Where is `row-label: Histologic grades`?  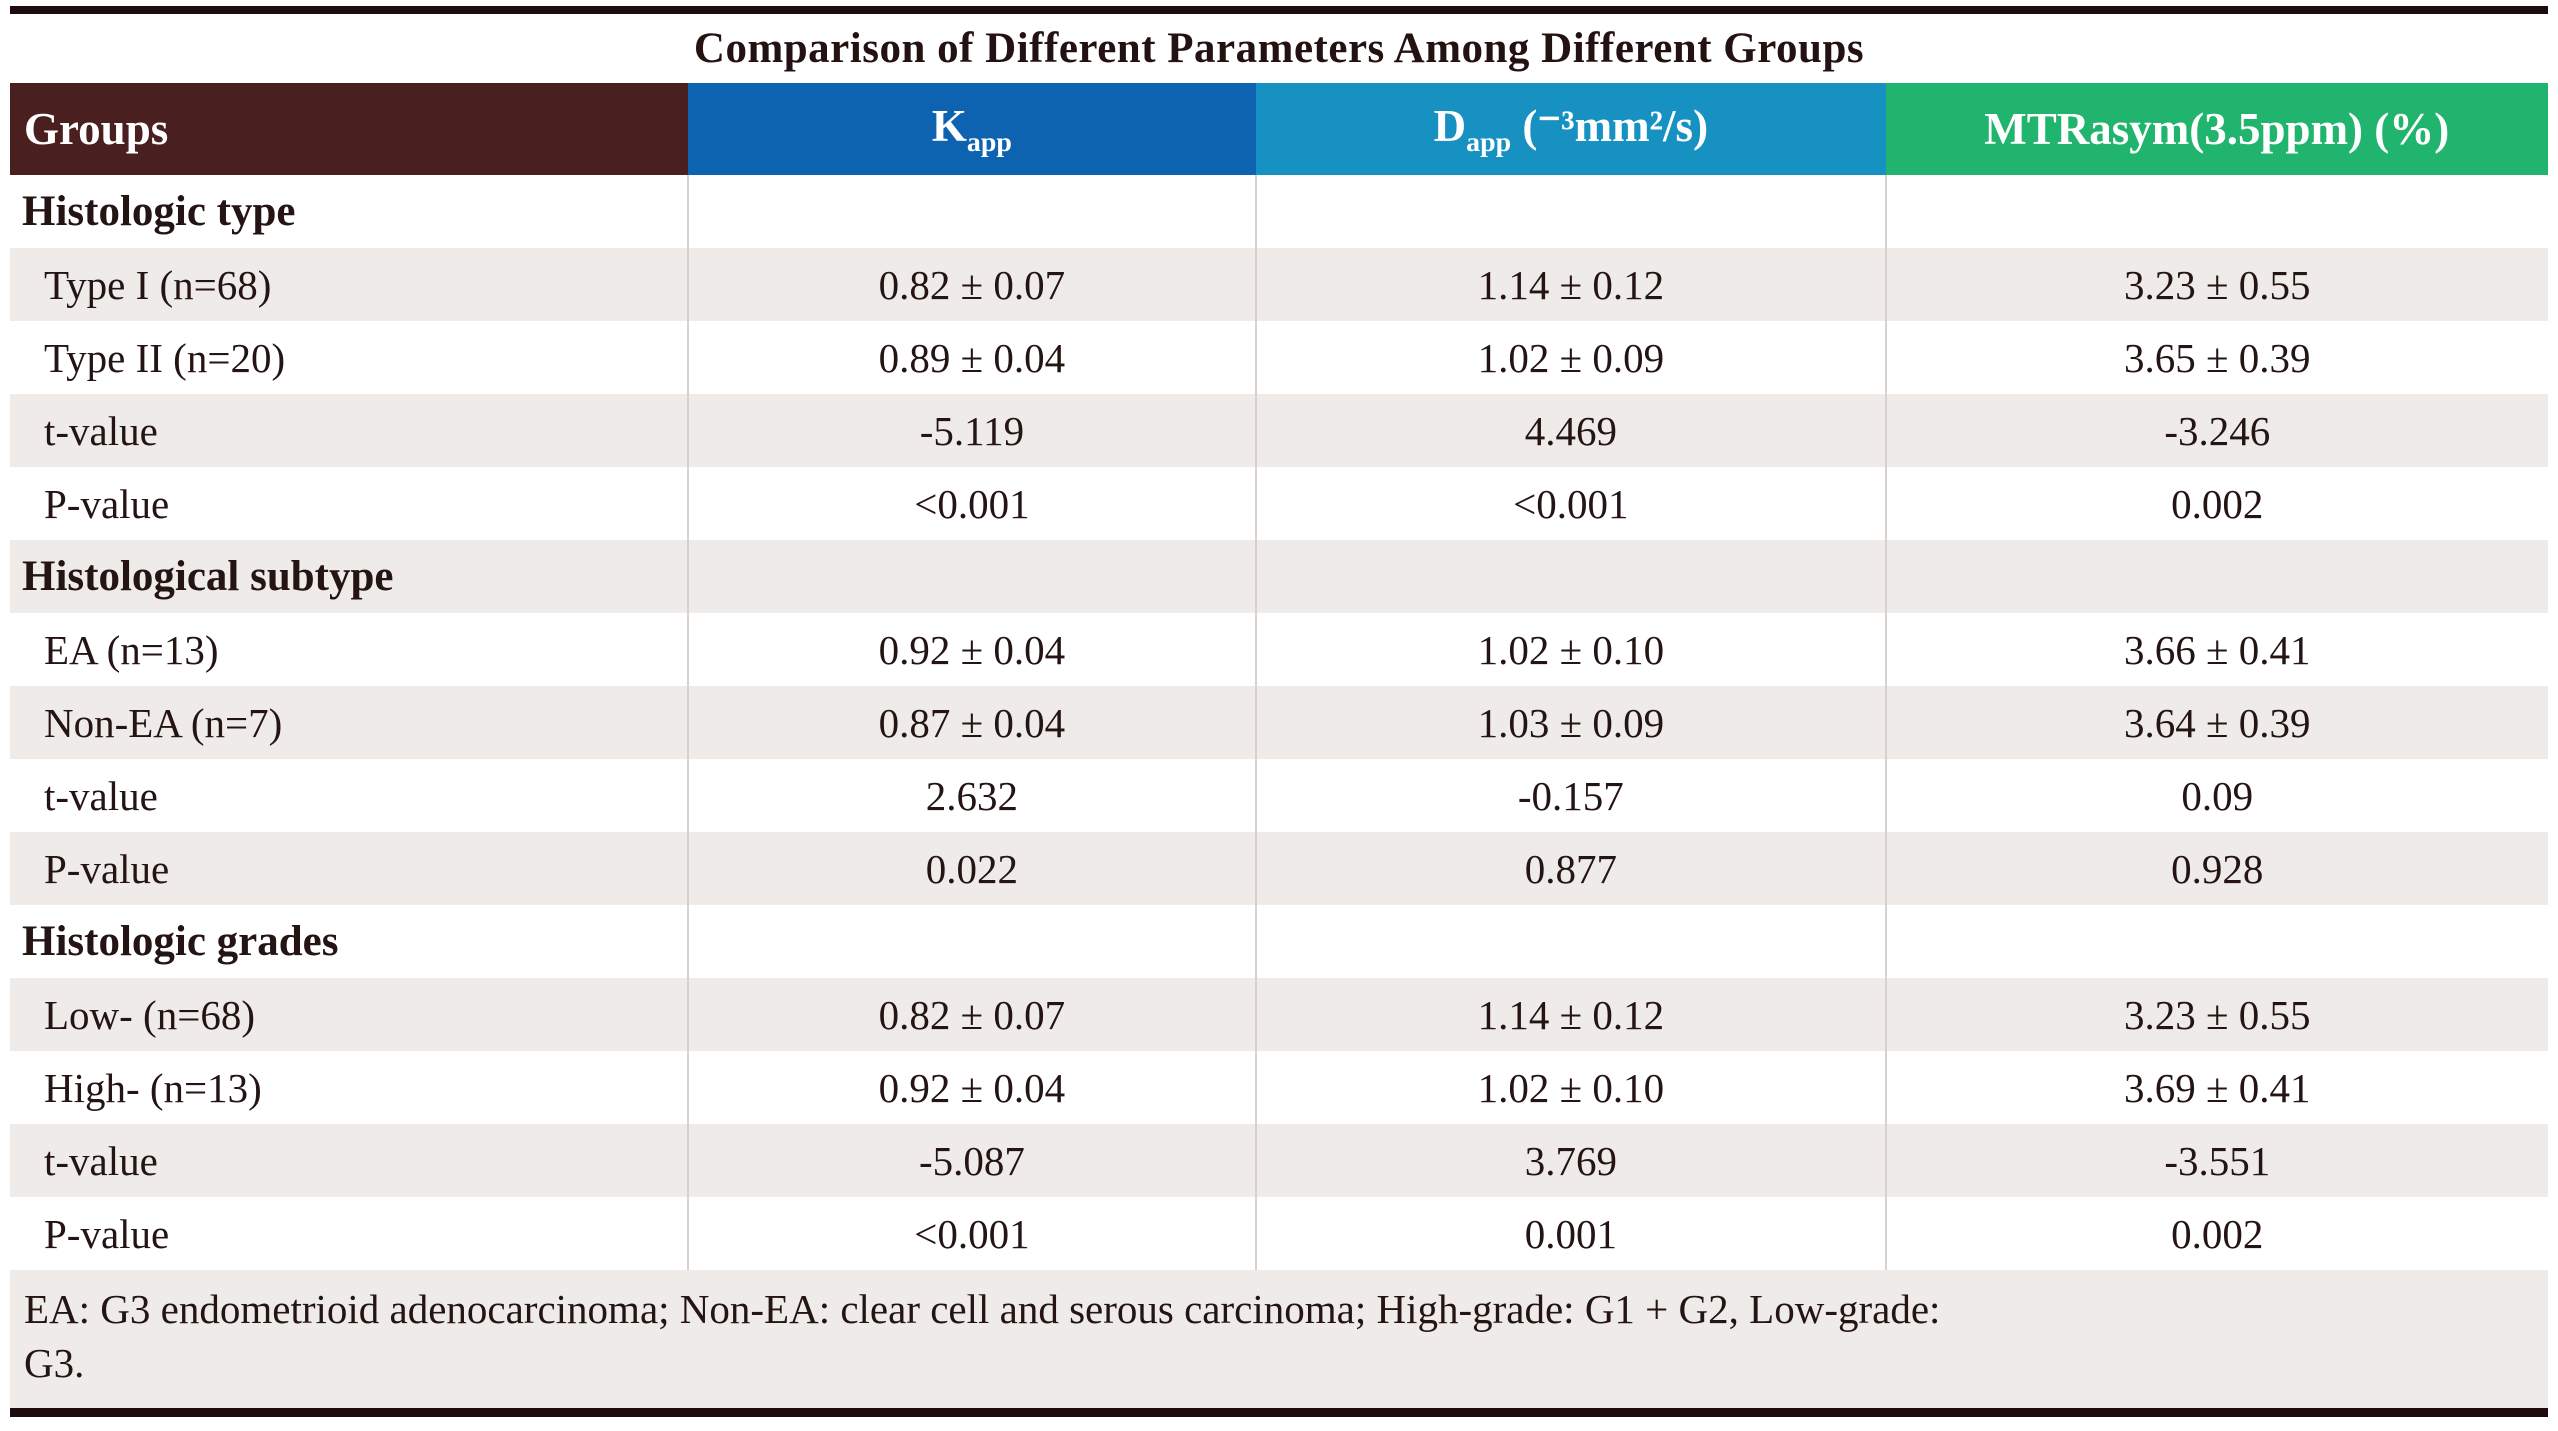 row-label: Histologic grades is located at coordinates (180, 941).